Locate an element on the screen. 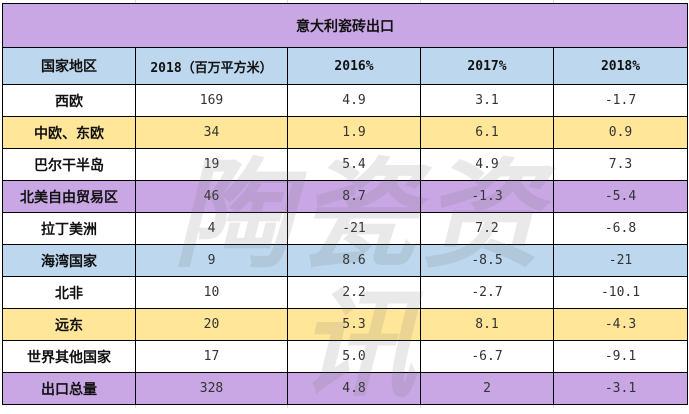 Image resolution: width=689 pixels, height=414 pixels. table-row: 拉丁美洲 4 -21 7.2 -6.8 is located at coordinates (345, 228).